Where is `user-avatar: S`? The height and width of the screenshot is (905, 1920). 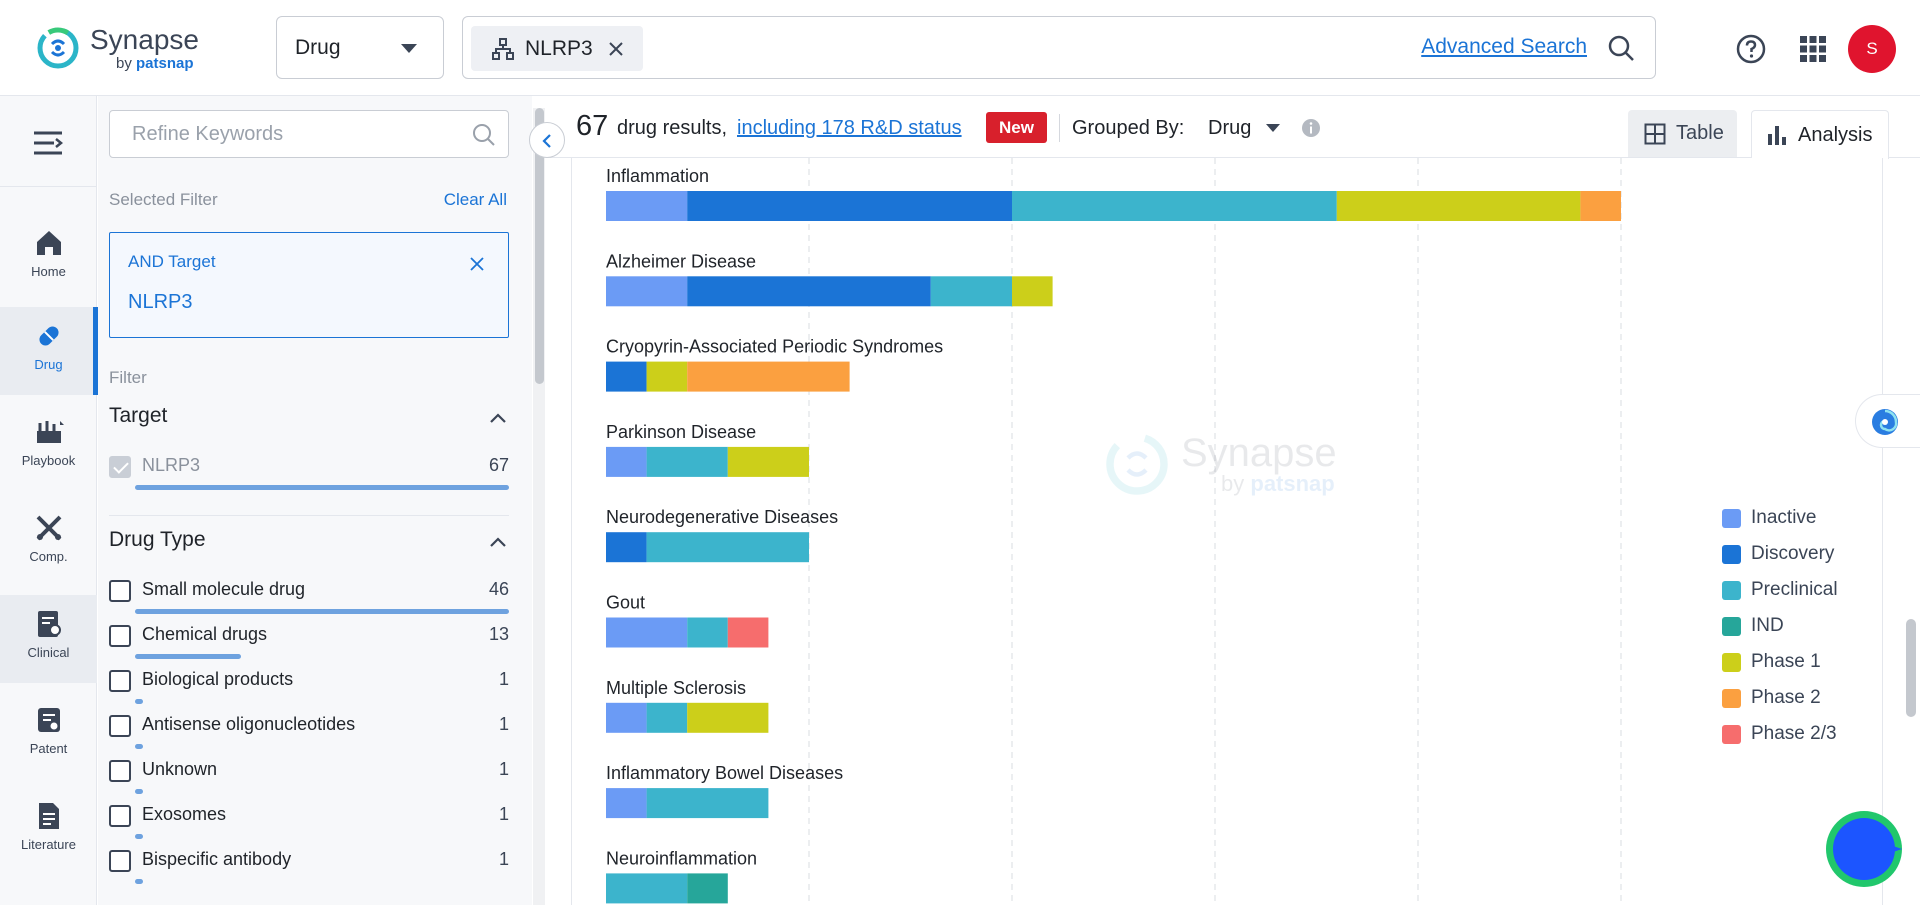
user-avatar: S is located at coordinates (1872, 49).